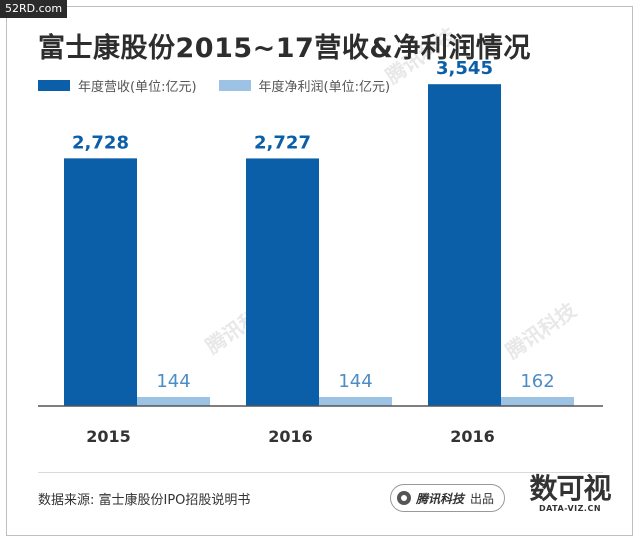  I want to click on site-tag: 52RD.com, so click(34, 9).